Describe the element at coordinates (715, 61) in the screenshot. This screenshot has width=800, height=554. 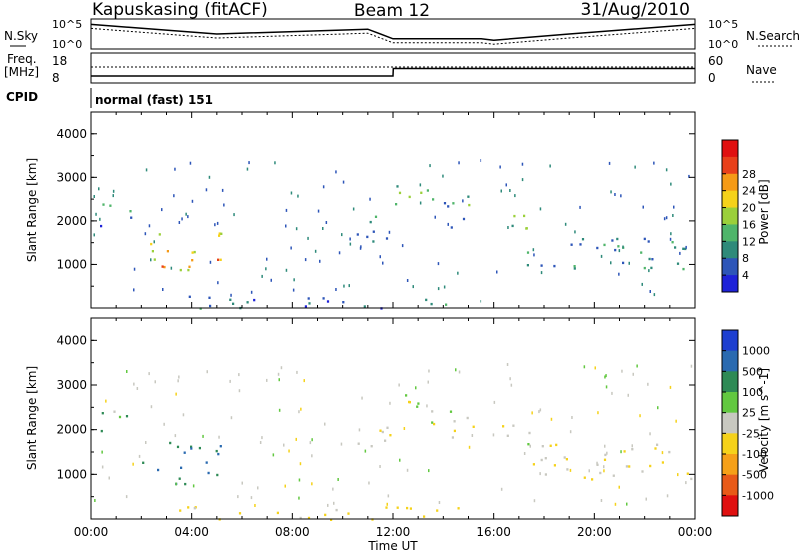
I see `freq-right-tick-top: 60` at that location.